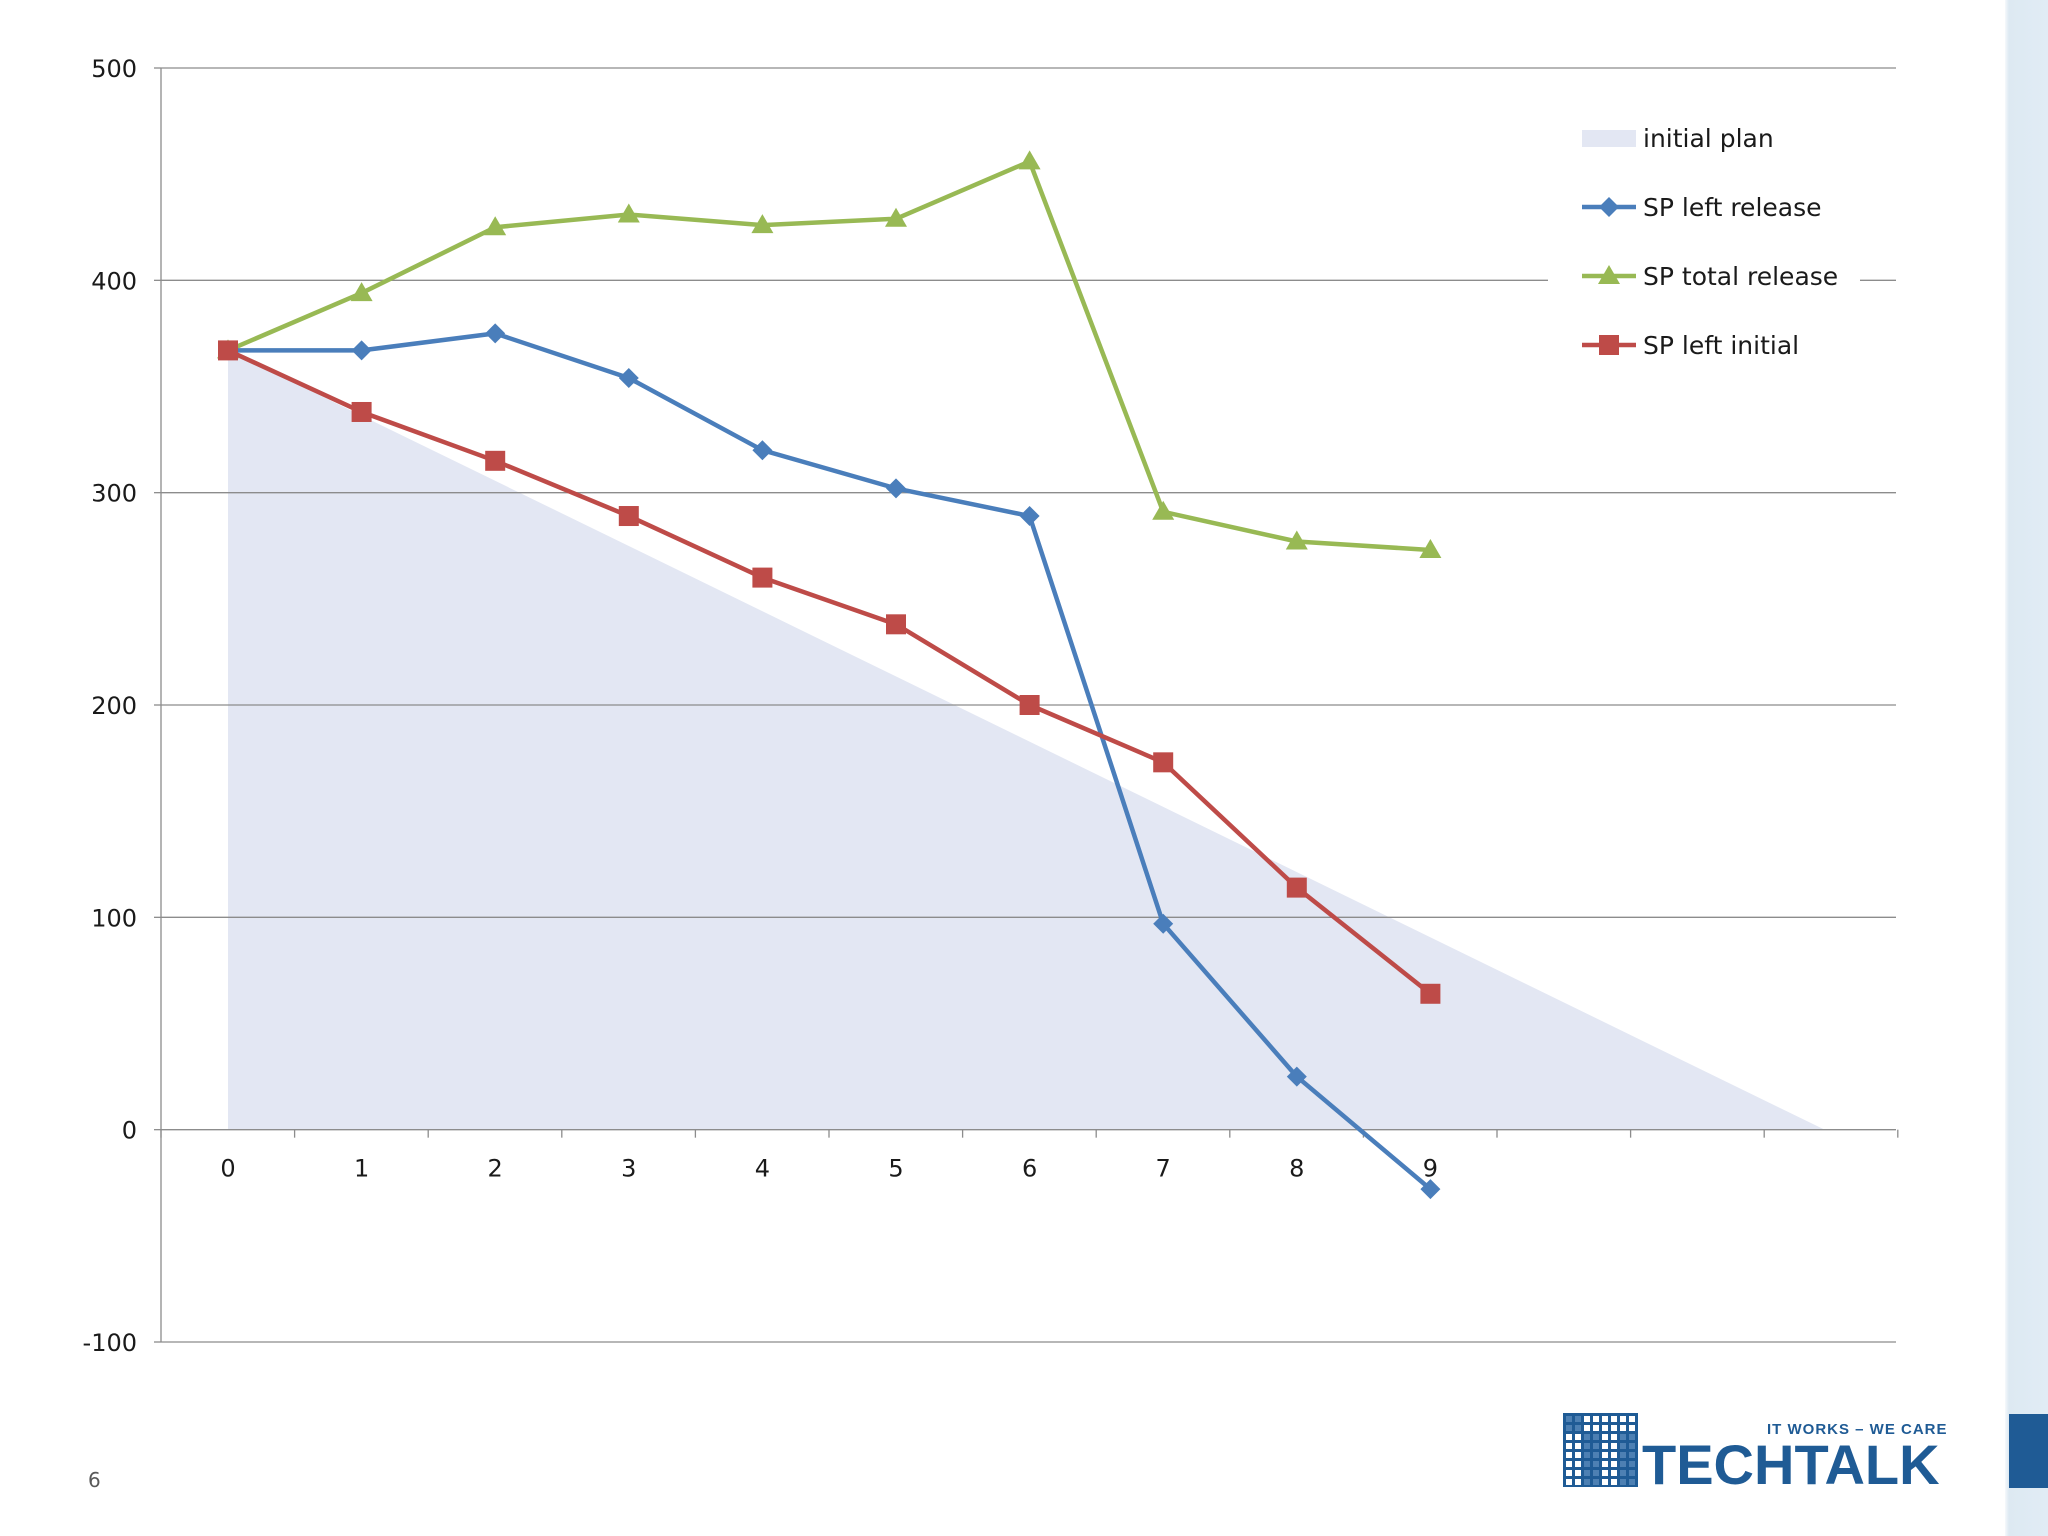 The width and height of the screenshot is (2048, 1536). Describe the element at coordinates (110, 1343) in the screenshot. I see `y-tick-label: -100` at that location.